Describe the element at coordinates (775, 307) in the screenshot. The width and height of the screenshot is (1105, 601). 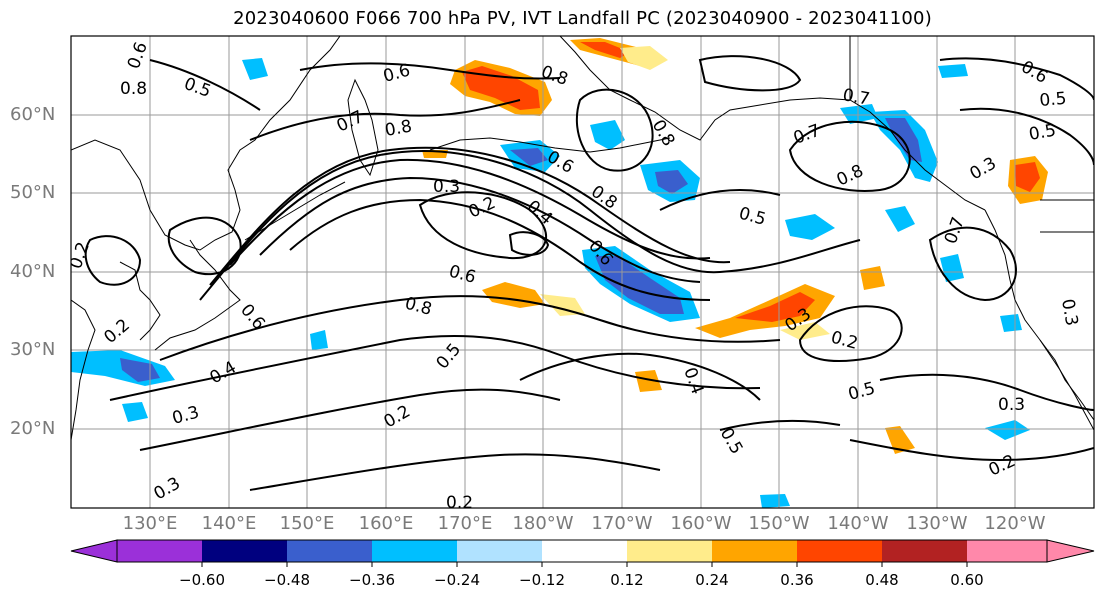
I see `anomaly-positive-central-e-core` at that location.